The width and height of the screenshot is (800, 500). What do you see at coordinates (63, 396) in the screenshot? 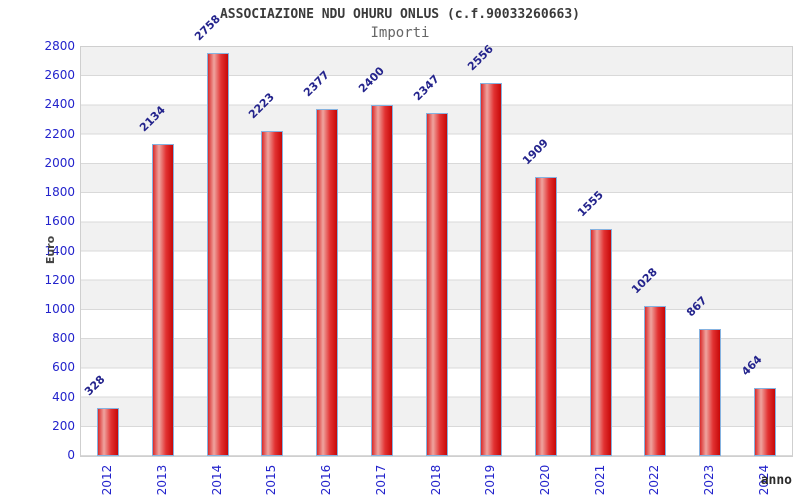
I see `y-tick-label: 400` at bounding box center [63, 396].